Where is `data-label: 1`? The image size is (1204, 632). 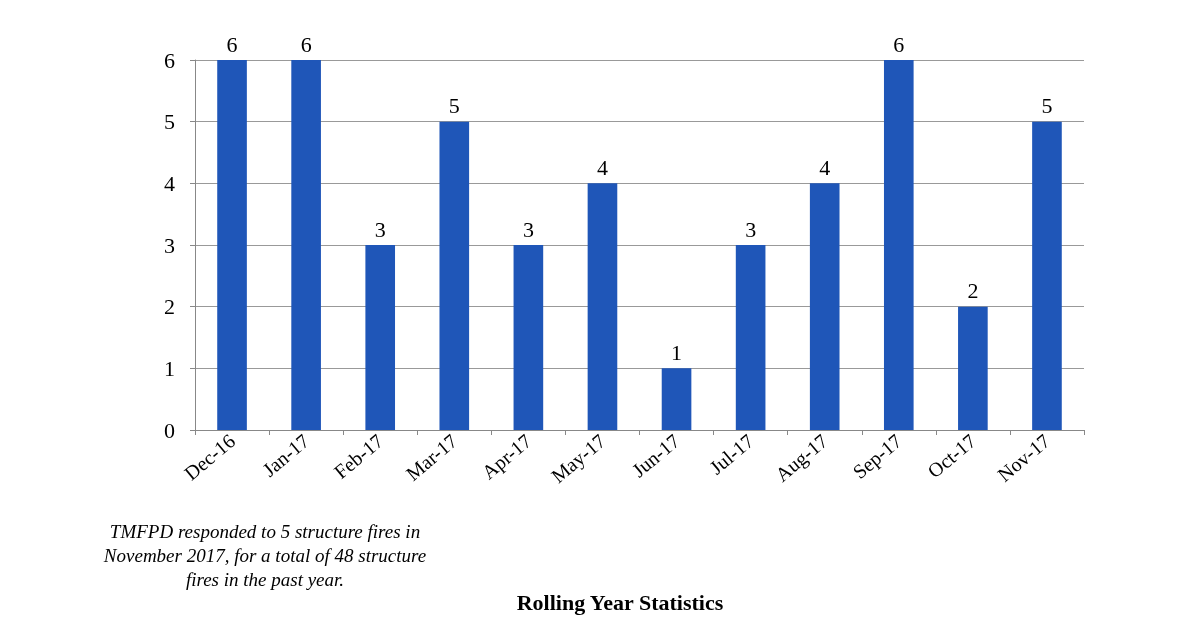
data-label: 1 is located at coordinates (677, 352).